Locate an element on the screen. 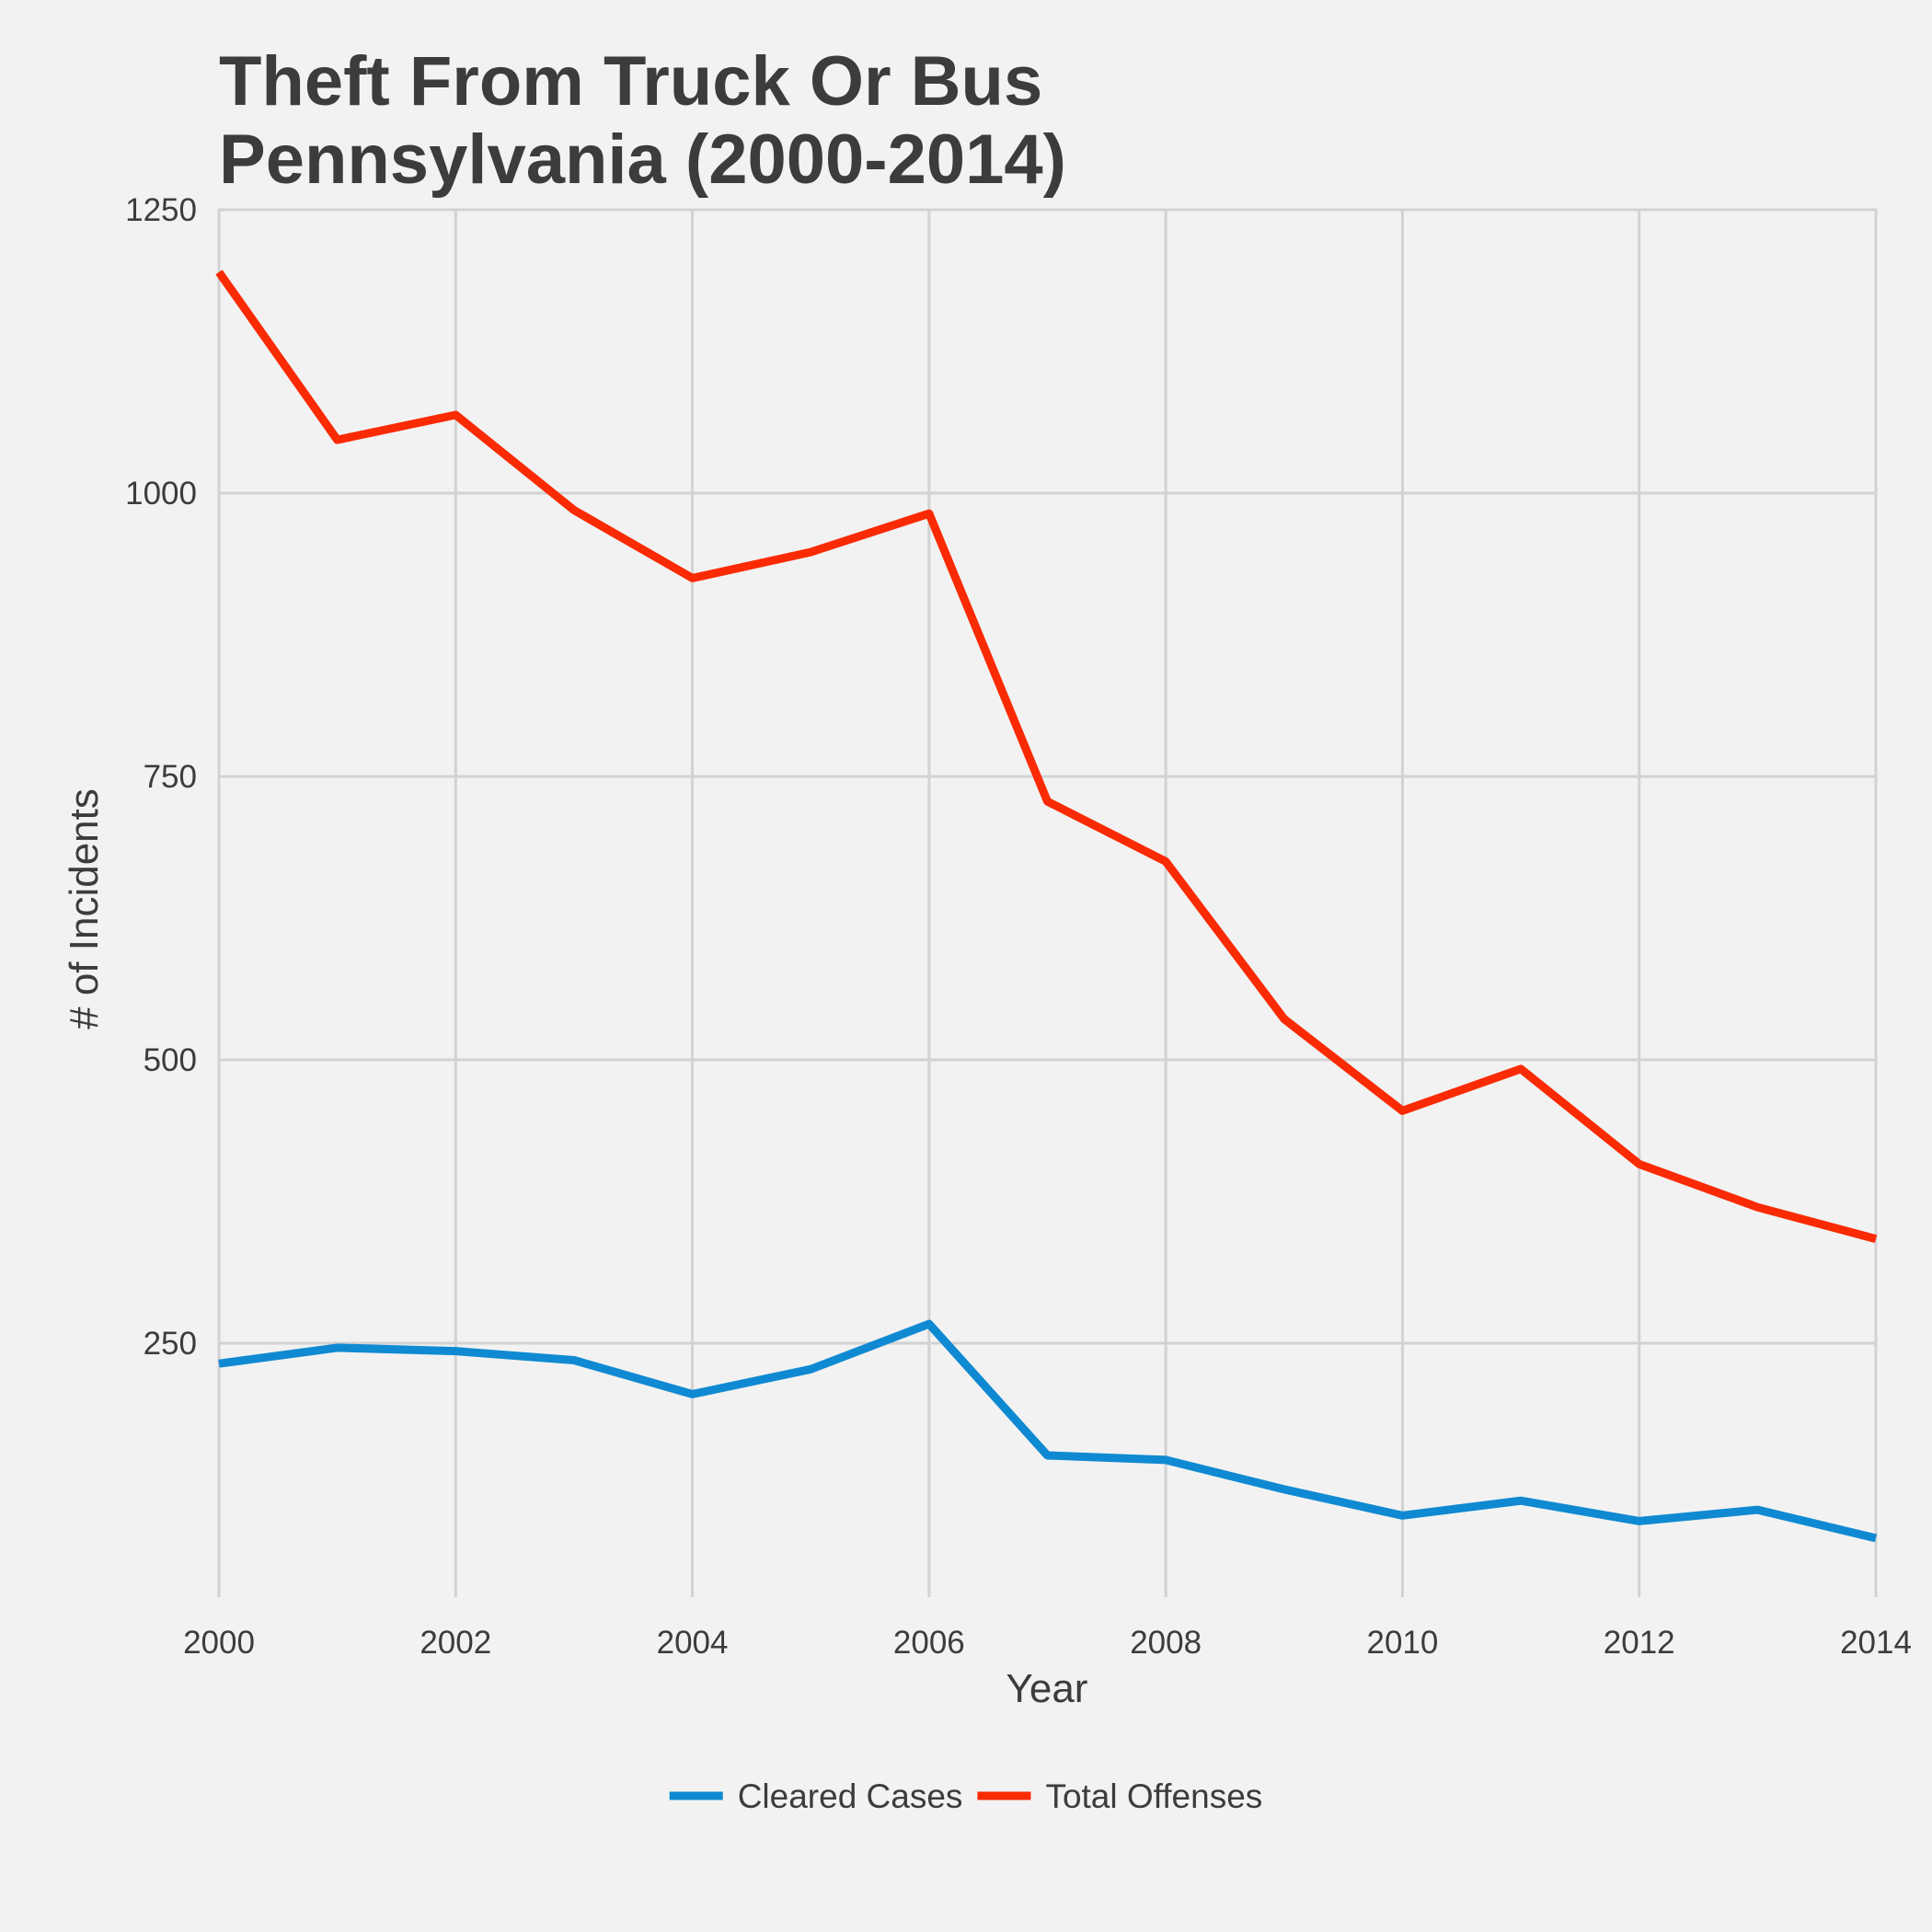  legend-label-cleared-cases: Cleared Cases is located at coordinates (850, 1796).